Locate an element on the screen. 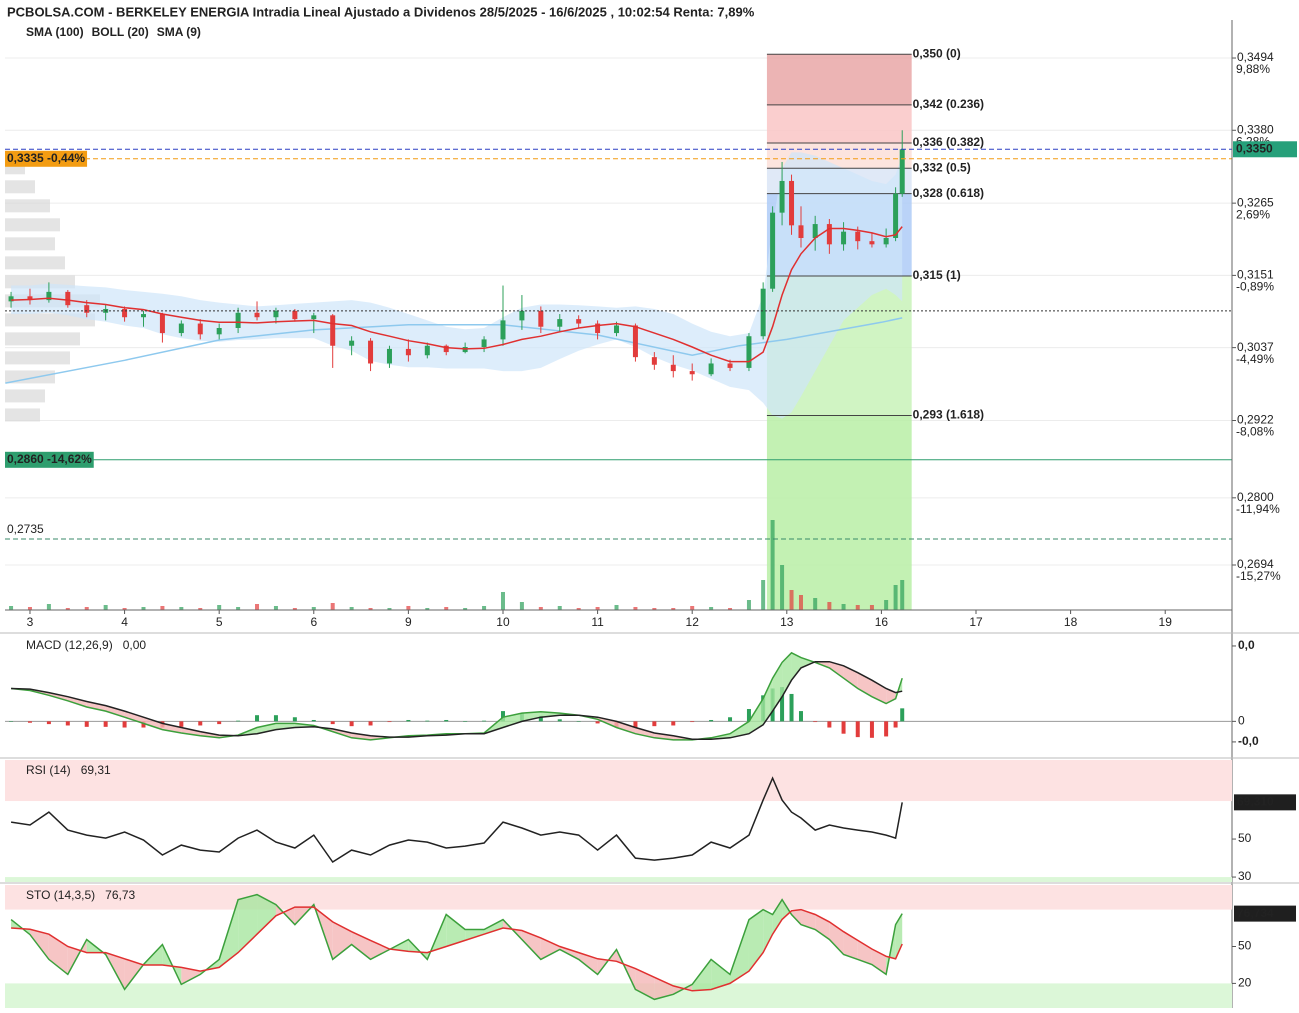  y-tick-label: 0 is located at coordinates (1241, 721).